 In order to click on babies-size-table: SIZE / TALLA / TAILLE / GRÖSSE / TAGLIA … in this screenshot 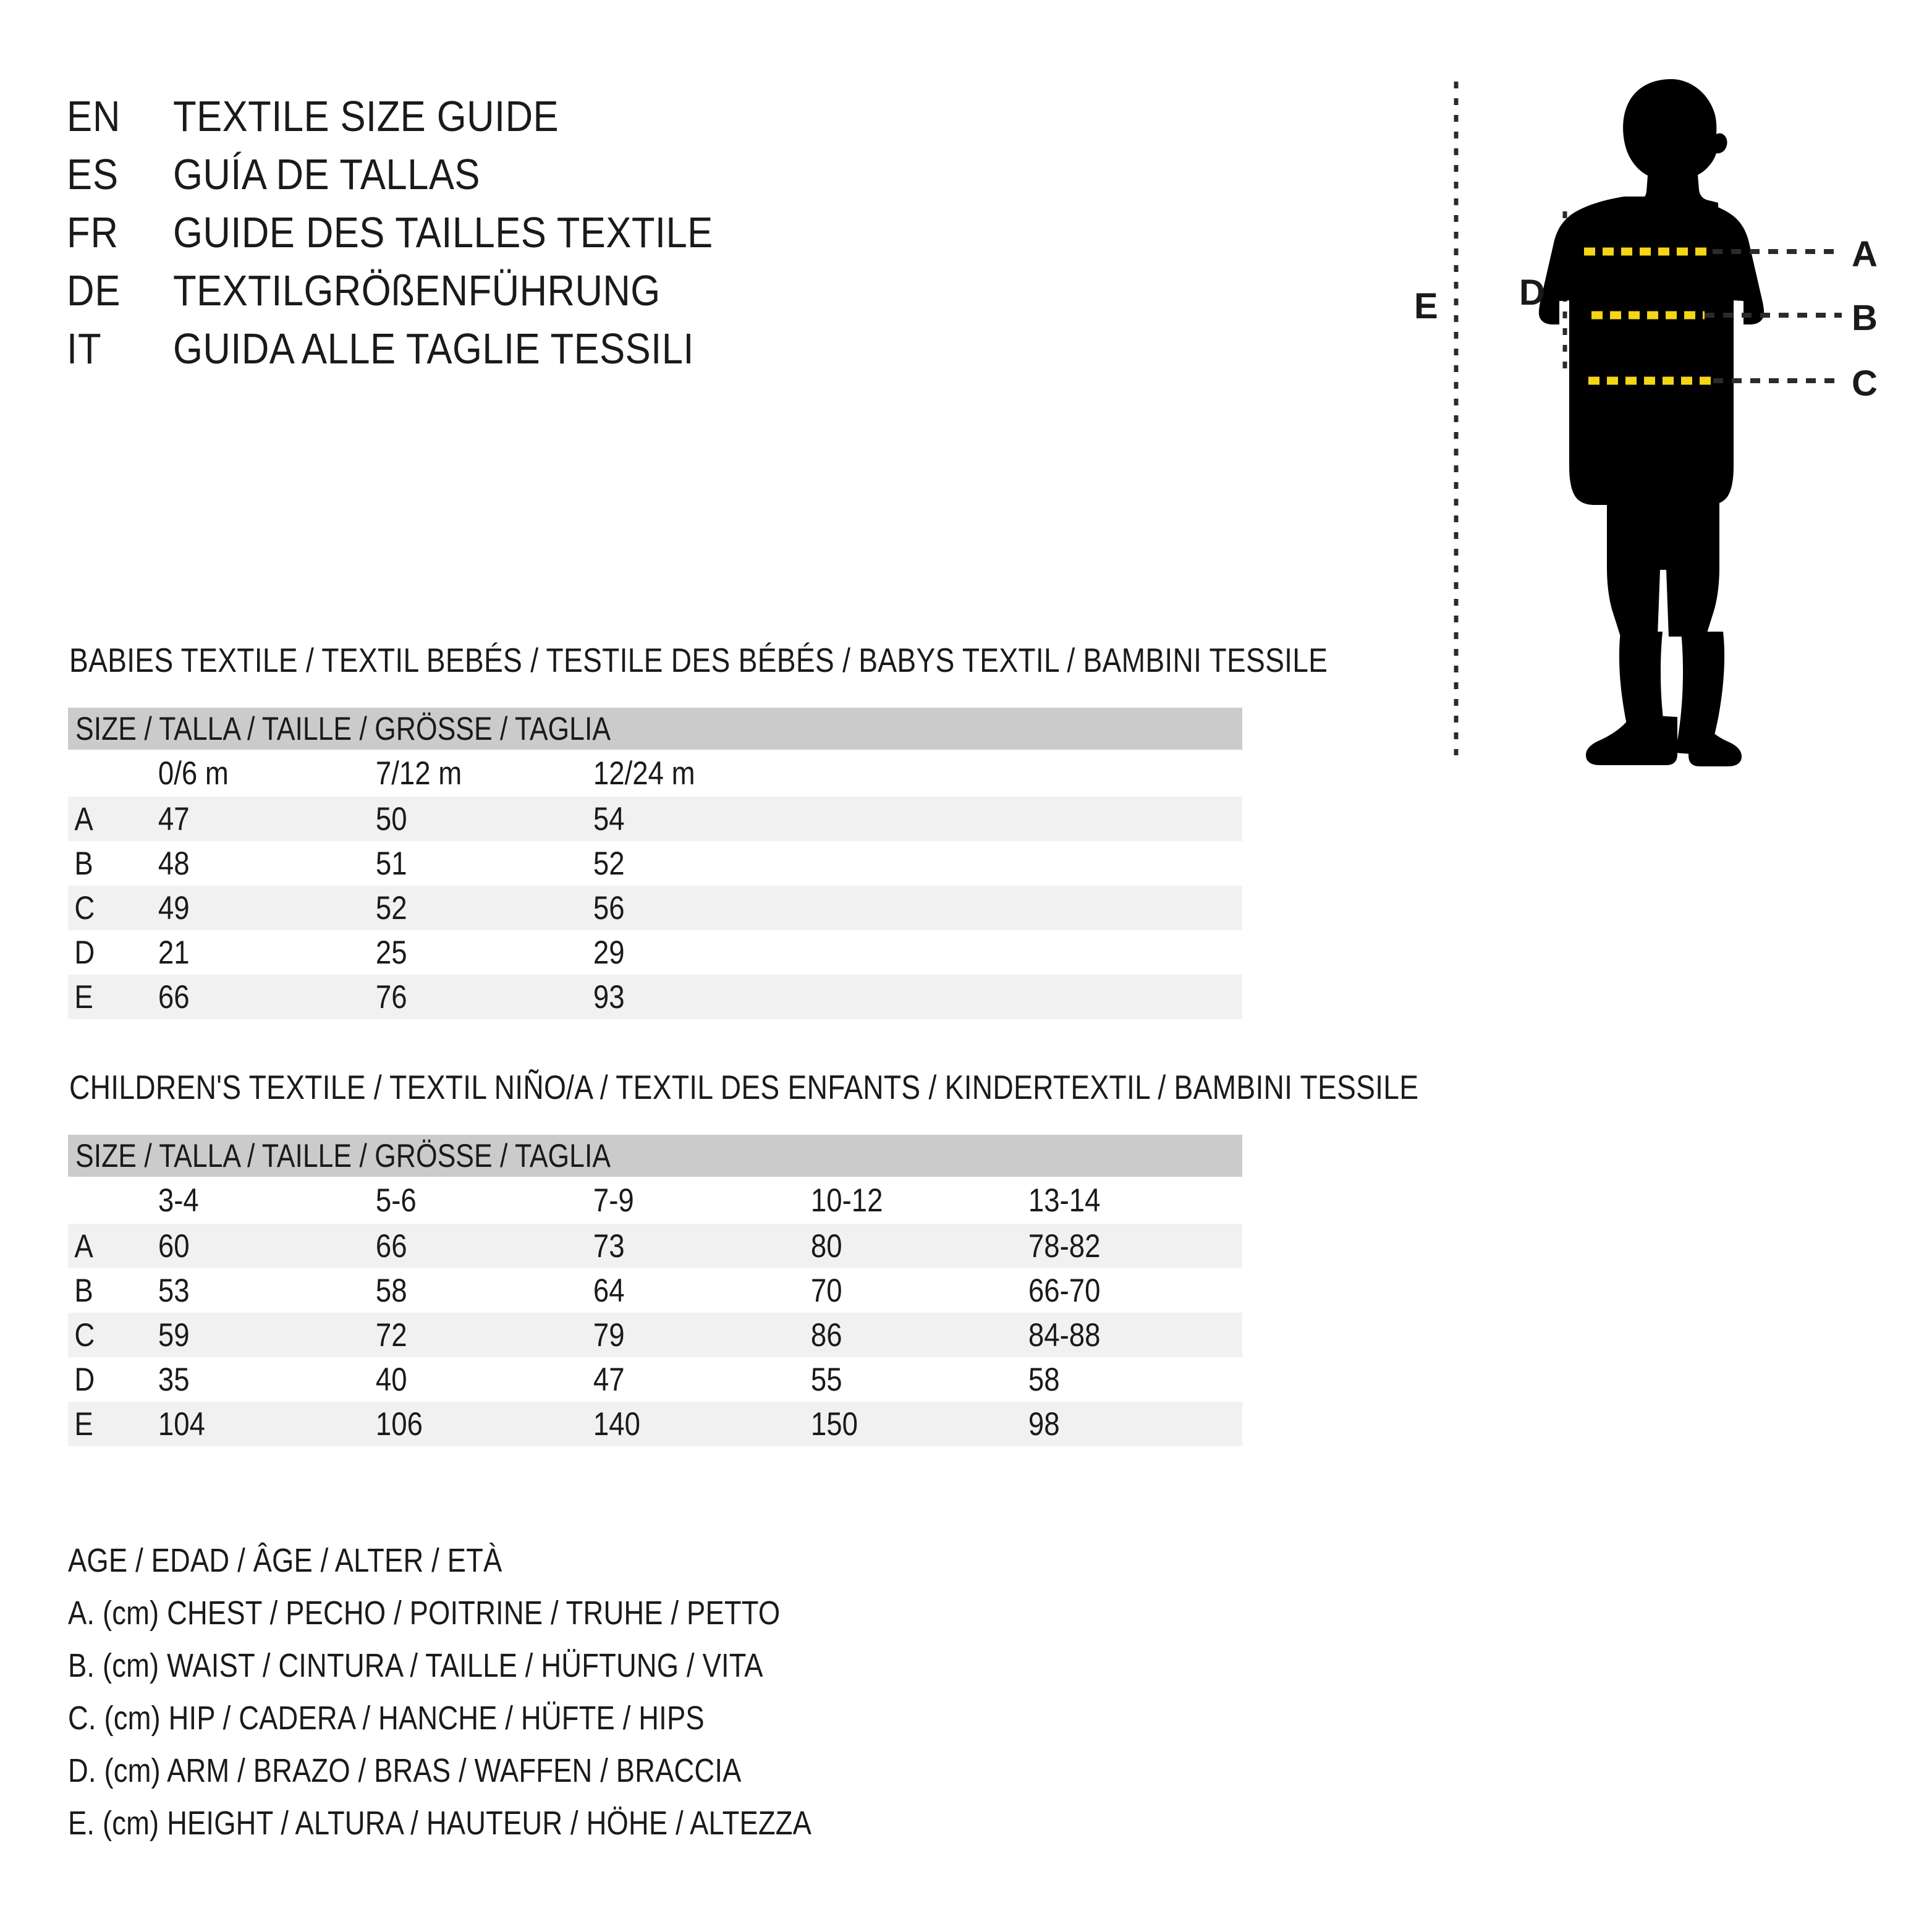, I will do `click(655, 863)`.